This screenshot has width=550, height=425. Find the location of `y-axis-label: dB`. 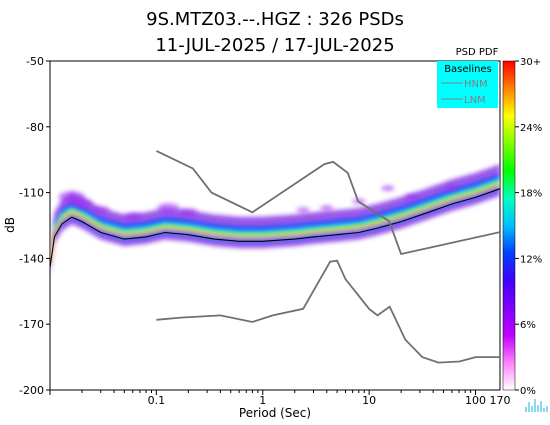

y-axis-label: dB is located at coordinates (10, 225).